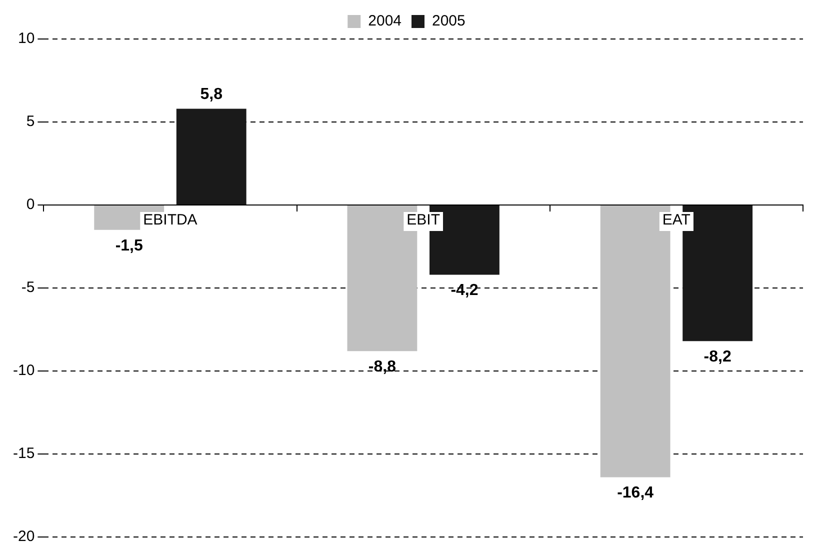 The height and width of the screenshot is (549, 823). Describe the element at coordinates (423, 220) in the screenshot. I see `x-tick-label: EBIT` at that location.